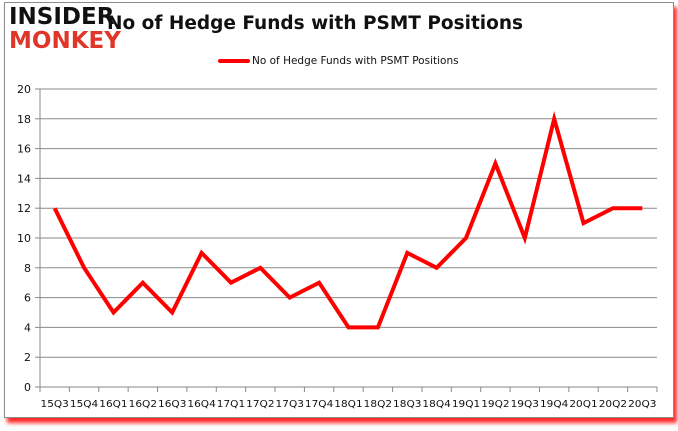  I want to click on y-tick-label: 2, so click(27, 357).